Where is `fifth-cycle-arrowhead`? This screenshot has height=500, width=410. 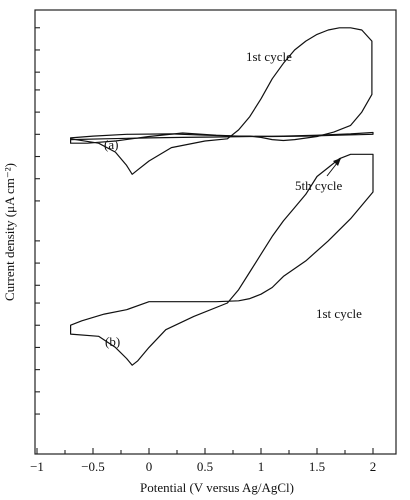 fifth-cycle-arrowhead is located at coordinates (337, 162).